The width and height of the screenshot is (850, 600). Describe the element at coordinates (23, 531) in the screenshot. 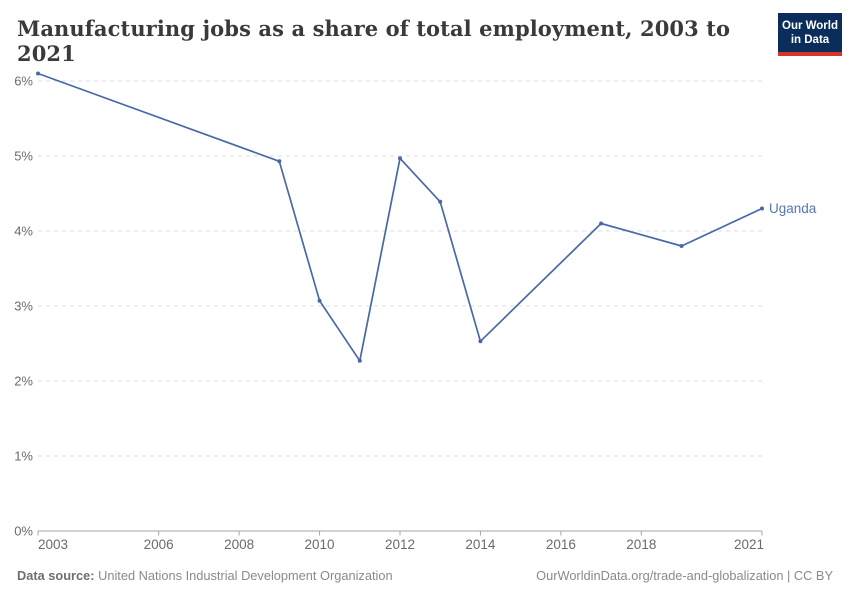

I see `y-tick-label: 0%` at that location.